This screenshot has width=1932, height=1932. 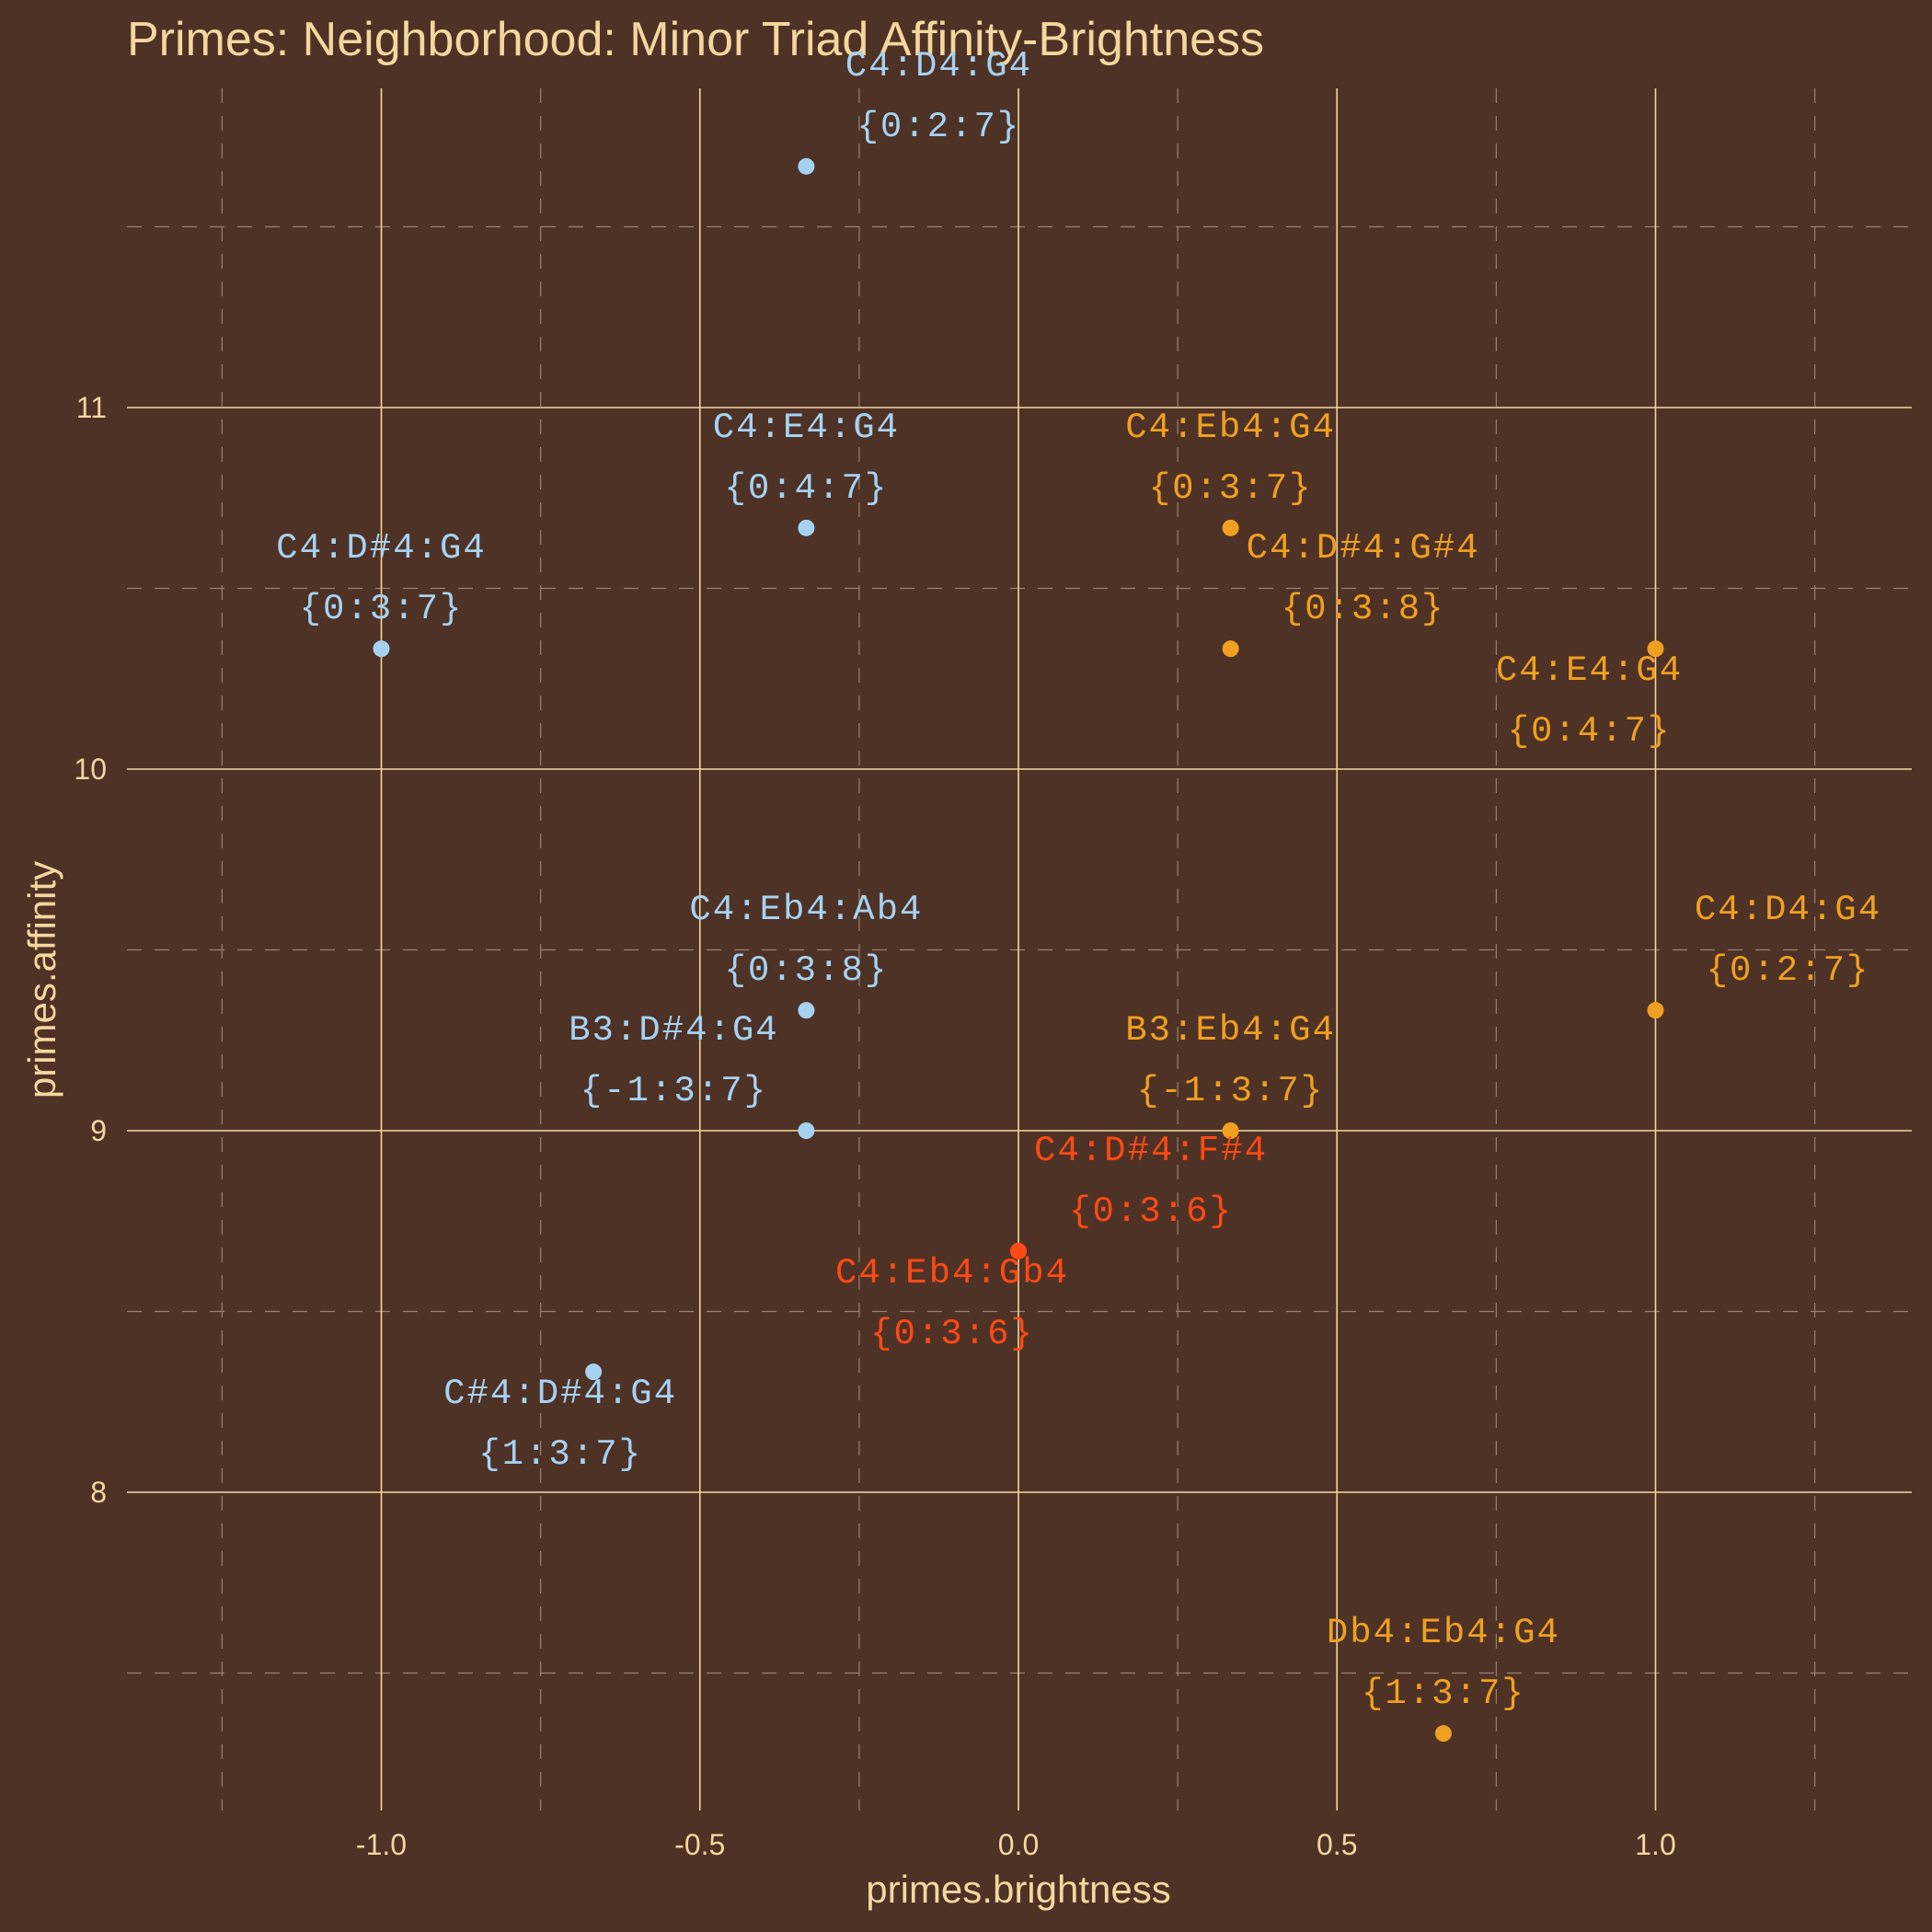 What do you see at coordinates (381, 548) in the screenshot?
I see `point-label-notes: C4:D#4:G4` at bounding box center [381, 548].